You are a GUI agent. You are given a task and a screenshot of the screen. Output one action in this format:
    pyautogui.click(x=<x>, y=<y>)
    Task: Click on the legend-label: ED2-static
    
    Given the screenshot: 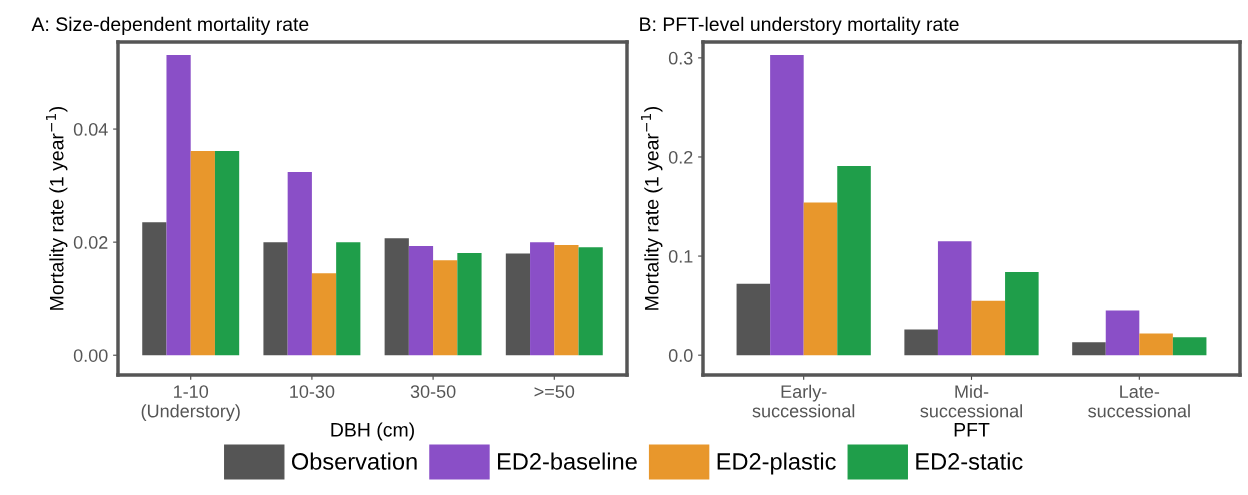 What is the action you would take?
    pyautogui.click(x=969, y=461)
    